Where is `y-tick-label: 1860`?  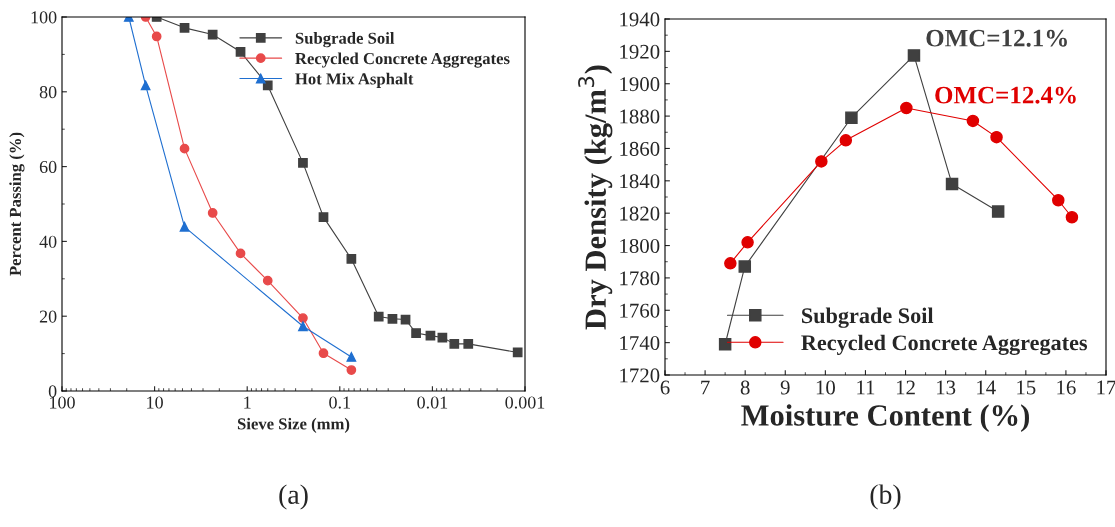
y-tick-label: 1860 is located at coordinates (640, 148).